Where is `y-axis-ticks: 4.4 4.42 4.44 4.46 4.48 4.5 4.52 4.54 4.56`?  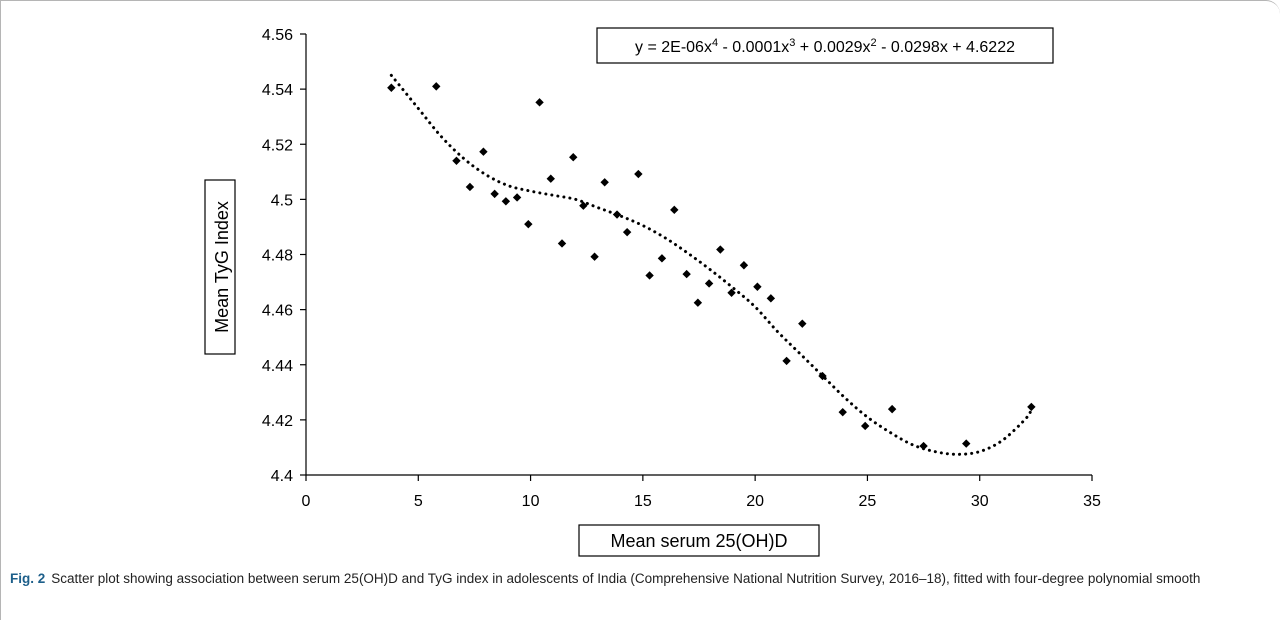
y-axis-ticks: 4.4 4.42 4.44 4.46 4.48 4.5 4.52 4.54 4.56 is located at coordinates (284, 256).